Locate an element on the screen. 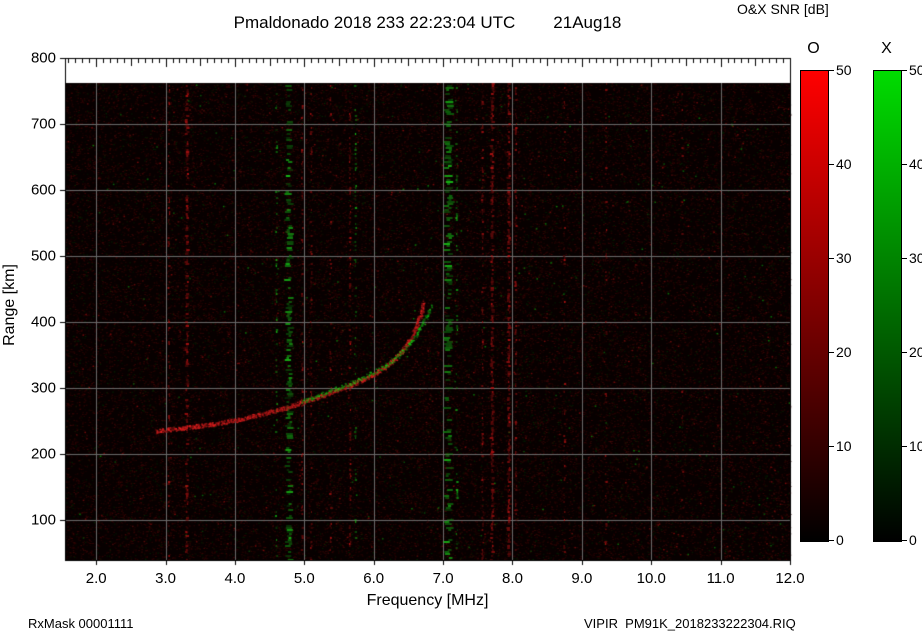  y-tick-label: 300 is located at coordinates (43, 388).